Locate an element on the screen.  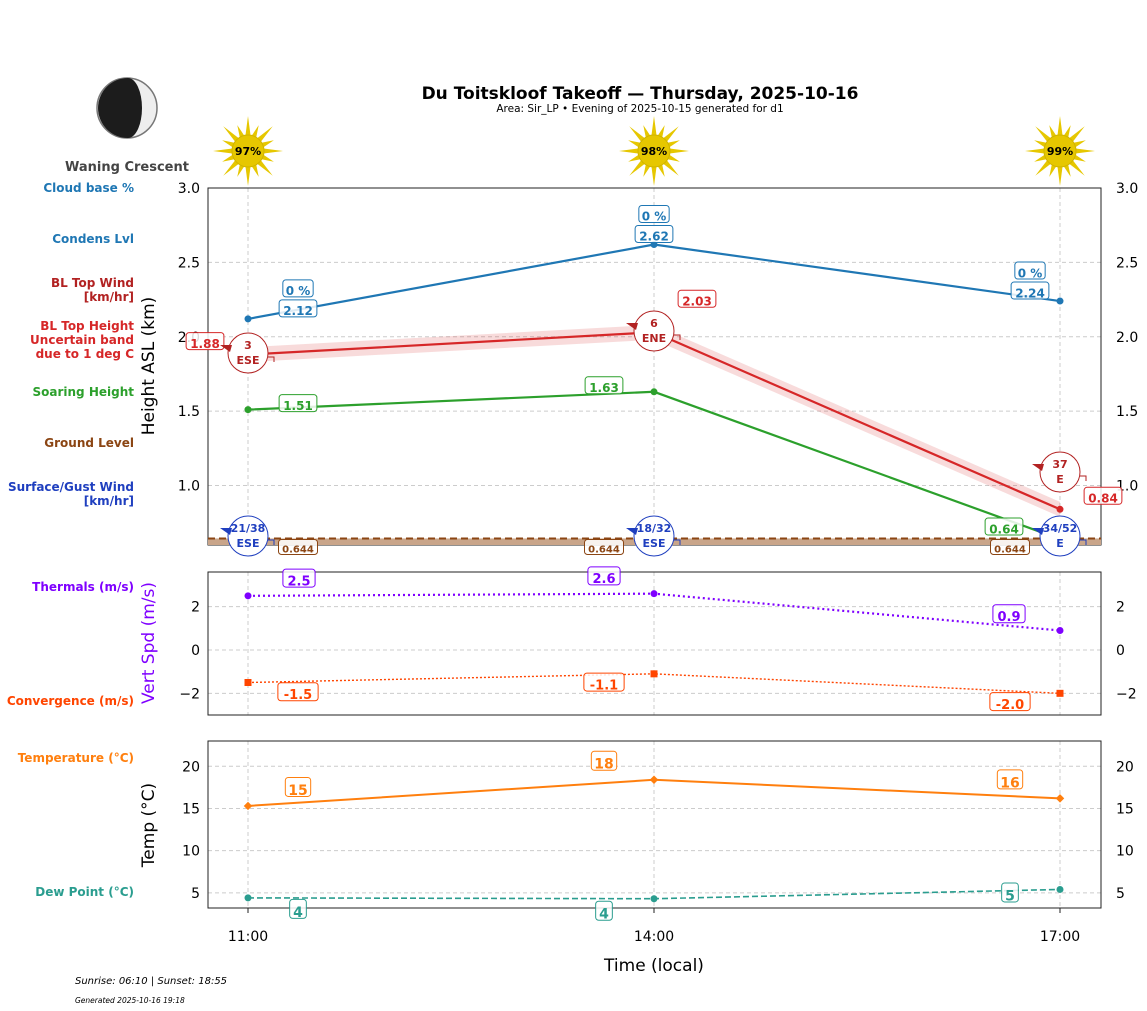
sun-times: Sunrise: 06:10 | Sunset: 18:55 is located at coordinates (151, 981).